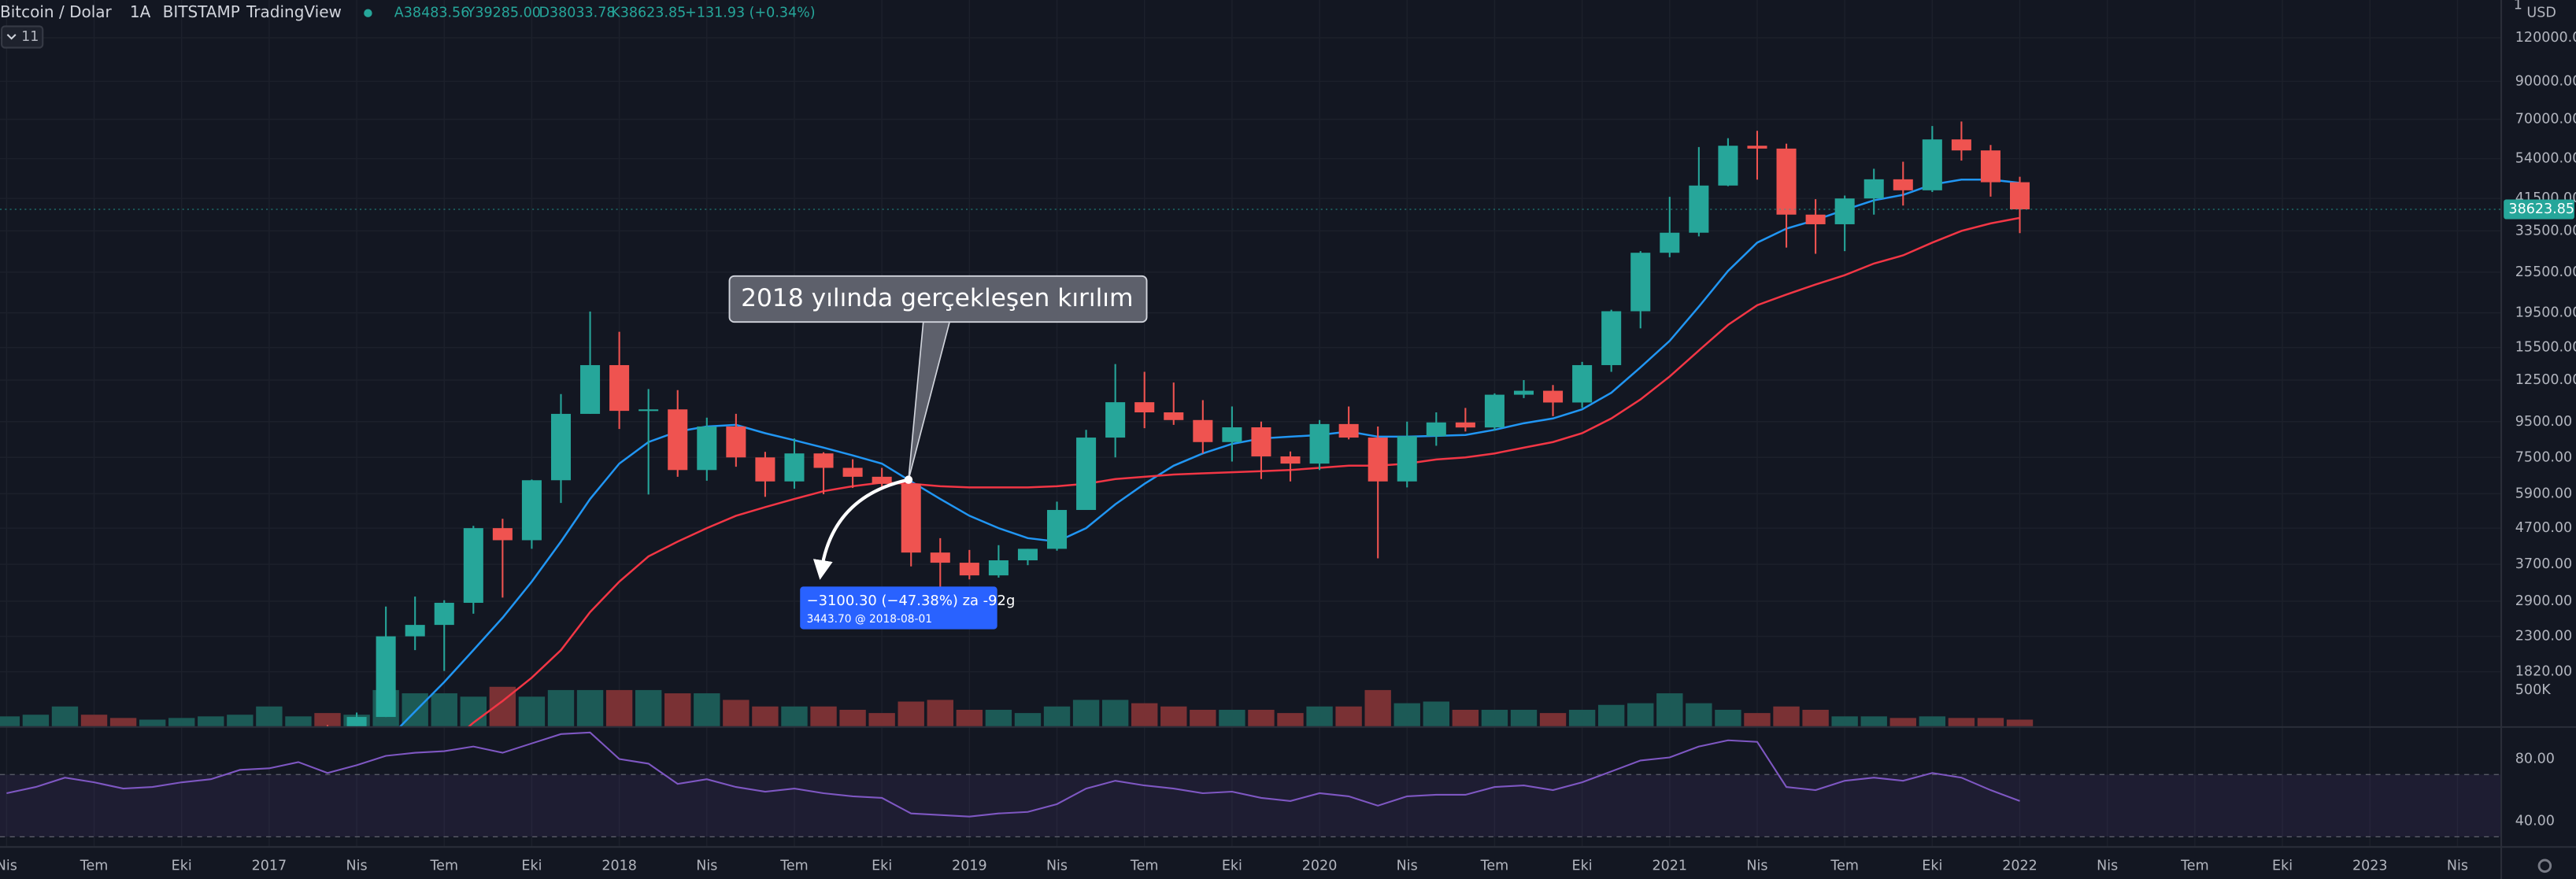  I want to click on symbol: Bitcoin / Dolar, so click(56, 11).